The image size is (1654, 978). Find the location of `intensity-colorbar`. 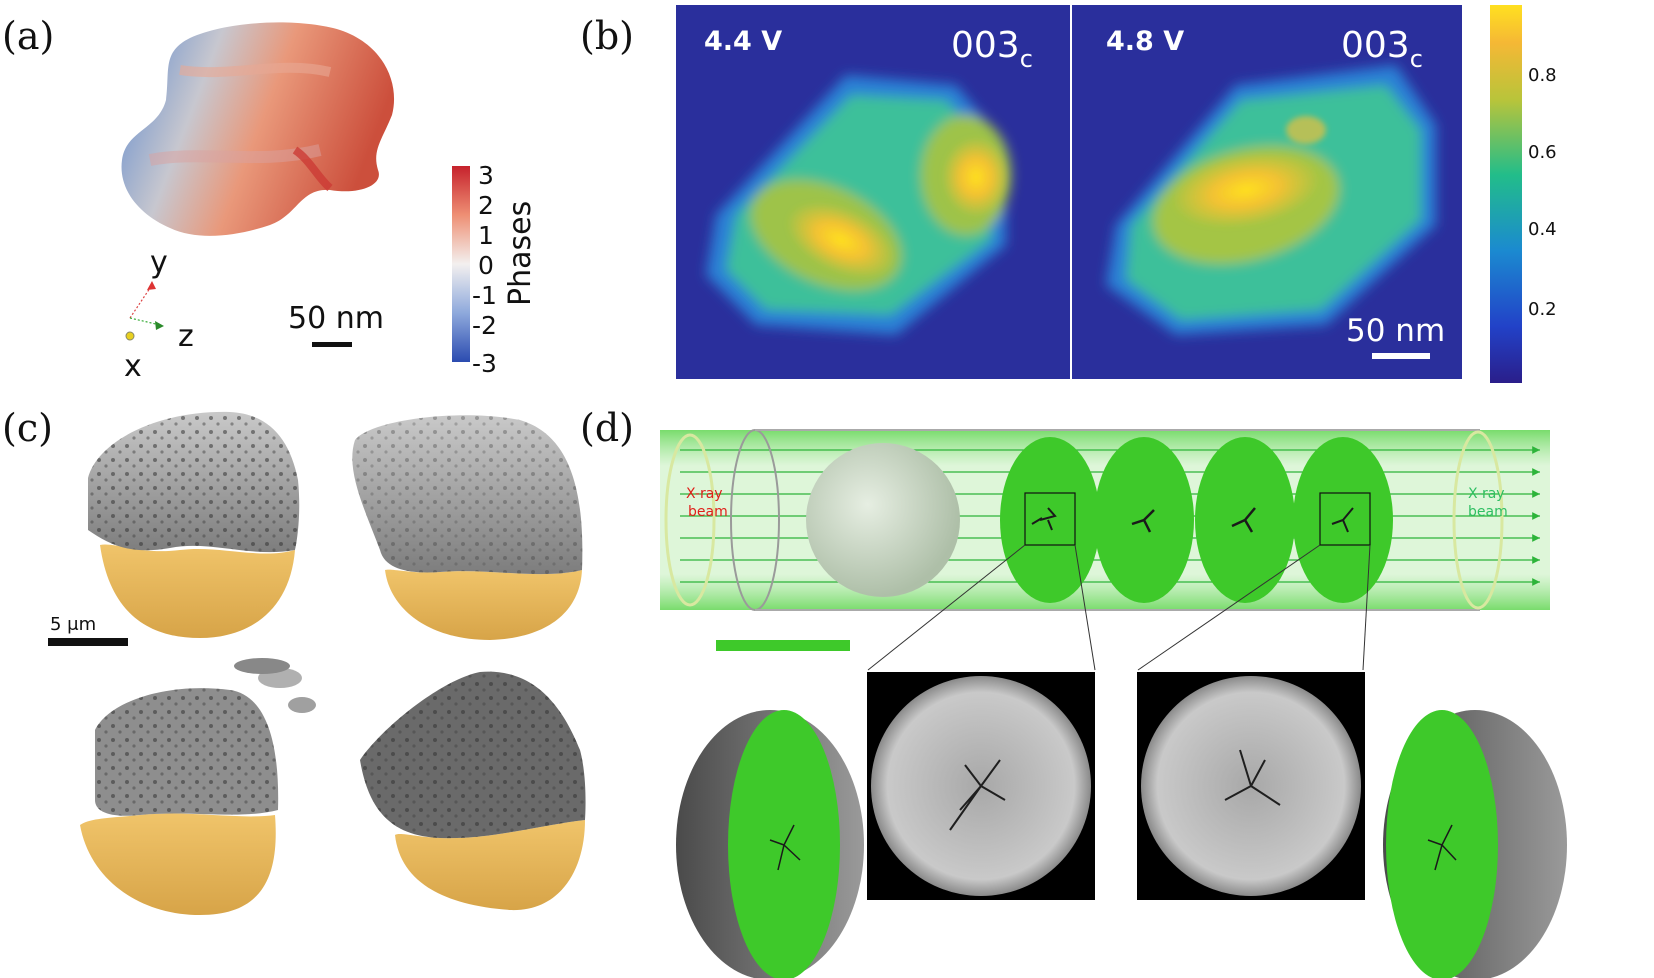

intensity-colorbar is located at coordinates (1506, 194).